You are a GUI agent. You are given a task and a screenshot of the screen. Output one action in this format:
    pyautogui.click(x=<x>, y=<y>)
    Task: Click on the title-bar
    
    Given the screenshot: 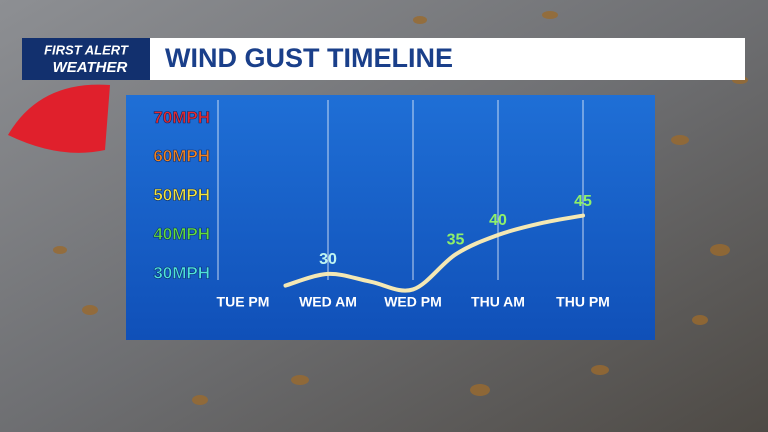 What is the action you would take?
    pyautogui.click(x=447, y=59)
    